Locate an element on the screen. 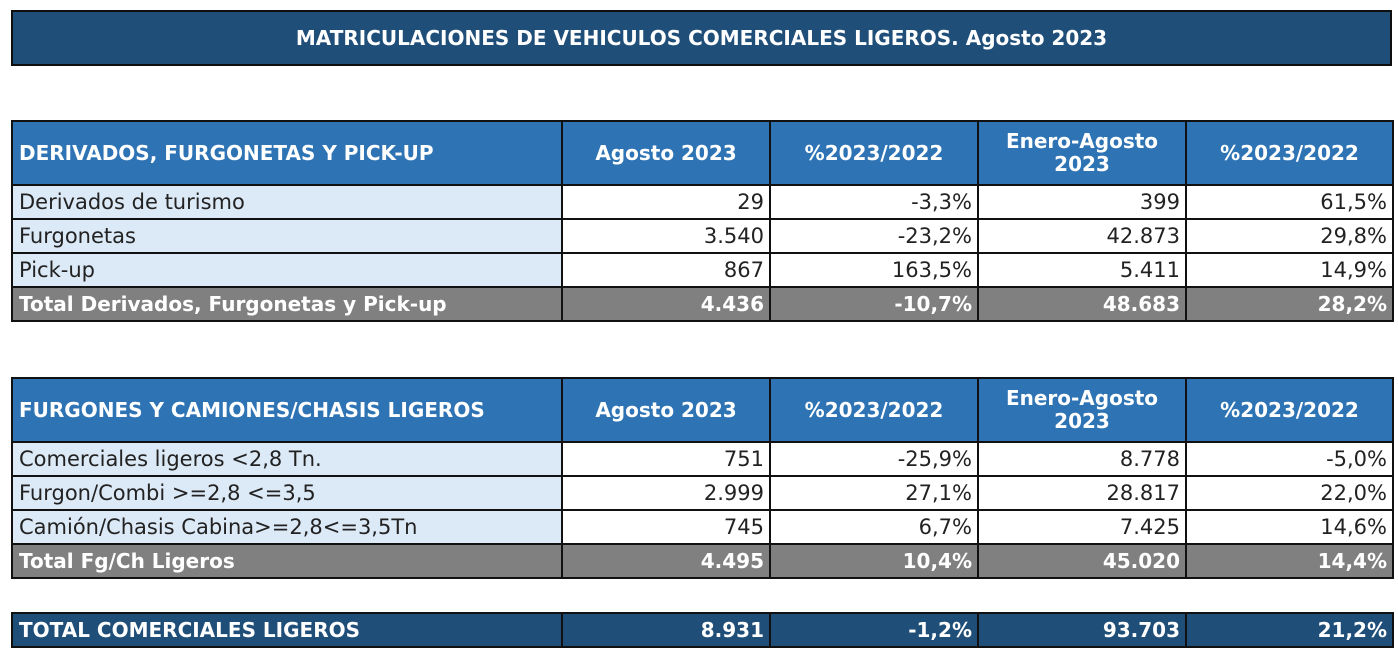 The width and height of the screenshot is (1398, 657). row-label: Comerciales ligeros <2,8 Tn. is located at coordinates (287, 459).